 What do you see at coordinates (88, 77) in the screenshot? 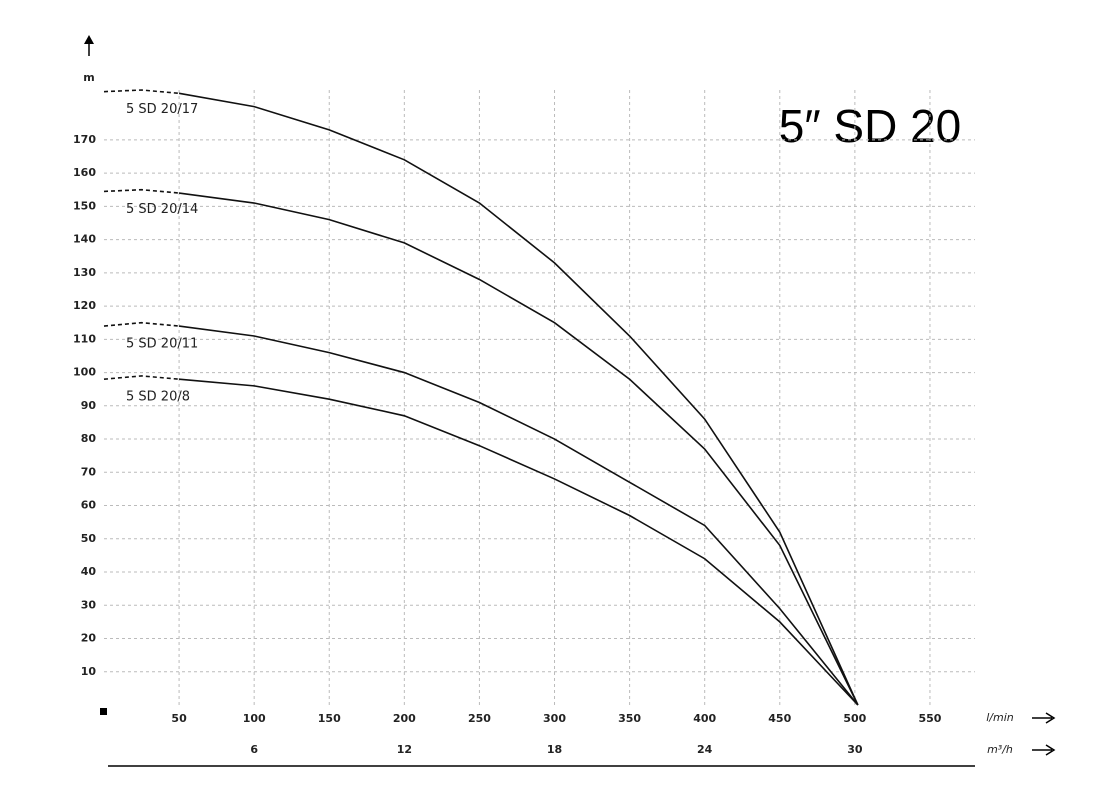
I see `y-axis-label: m` at bounding box center [88, 77].